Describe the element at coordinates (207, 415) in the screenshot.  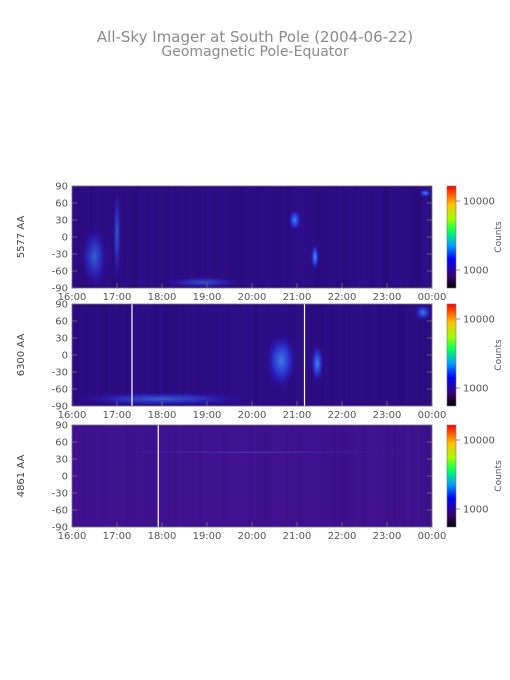
I see `x-tick-label: 19:00` at that location.